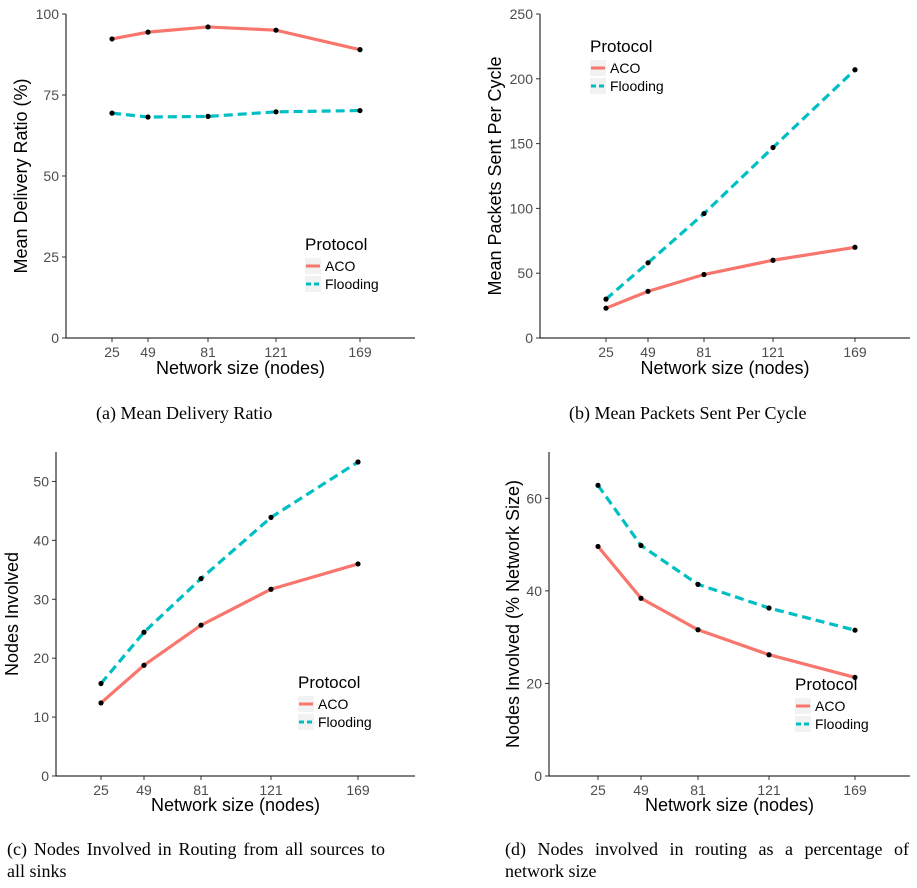 This screenshot has height=888, width=917. I want to click on y-tick-label: 10, so click(41, 717).